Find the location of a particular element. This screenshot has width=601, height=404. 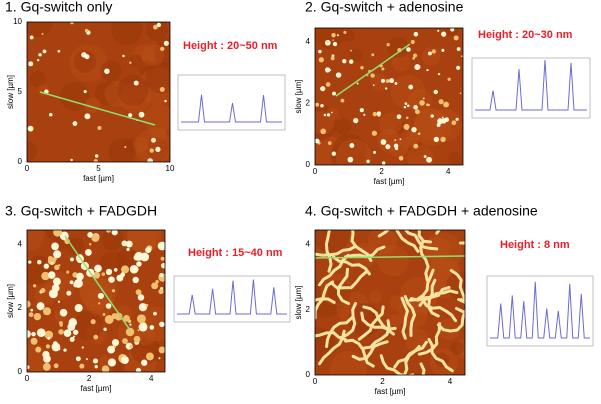

image-frame is located at coordinates (390, 302).